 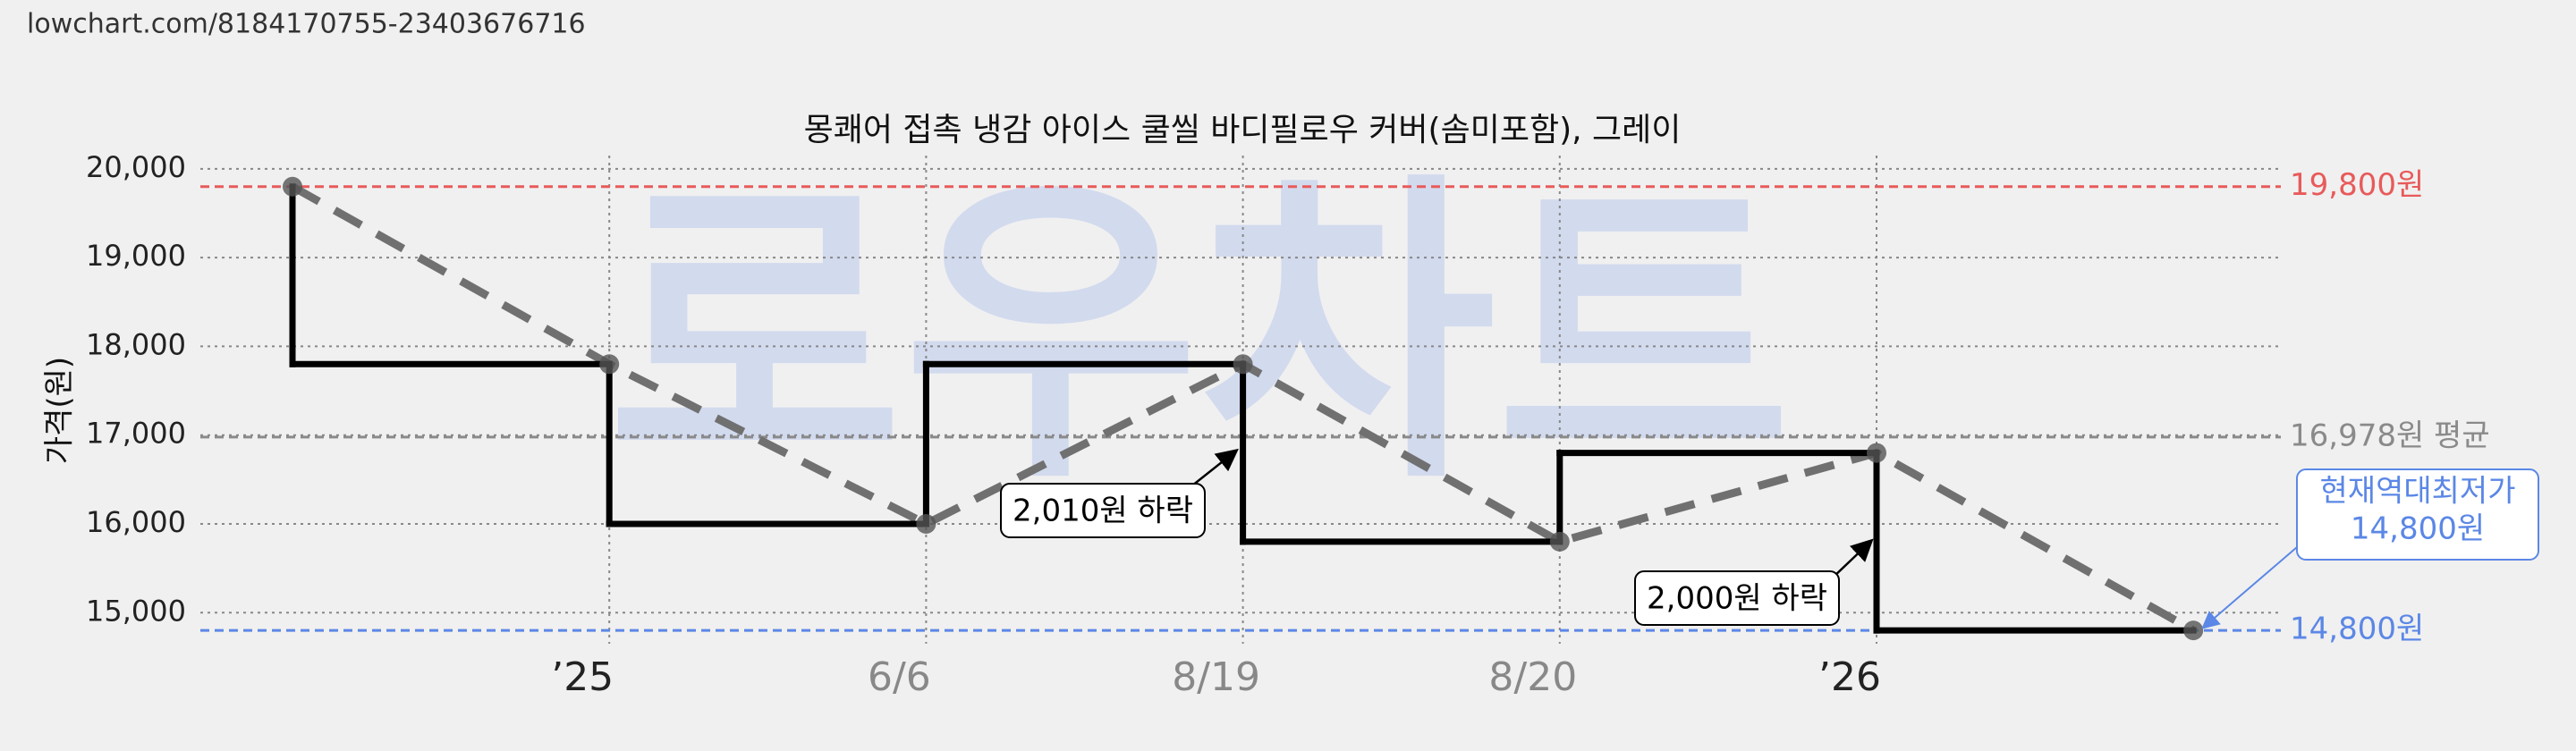 What do you see at coordinates (582, 677) in the screenshot?
I see `x-tick-label: ’25` at bounding box center [582, 677].